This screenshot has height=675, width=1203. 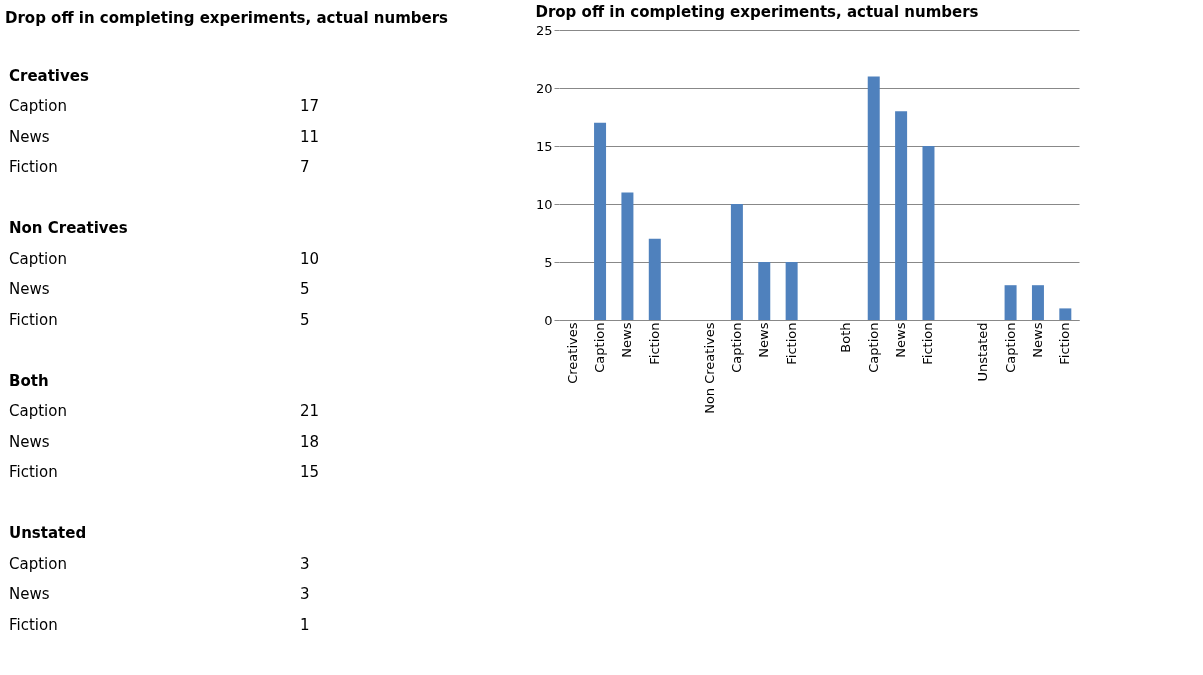 I want to click on data-label: 7, so click(x=305, y=167).